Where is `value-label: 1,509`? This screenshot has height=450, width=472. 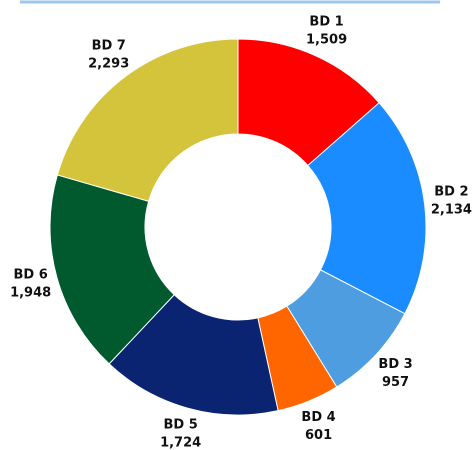 value-label: 1,509 is located at coordinates (326, 40).